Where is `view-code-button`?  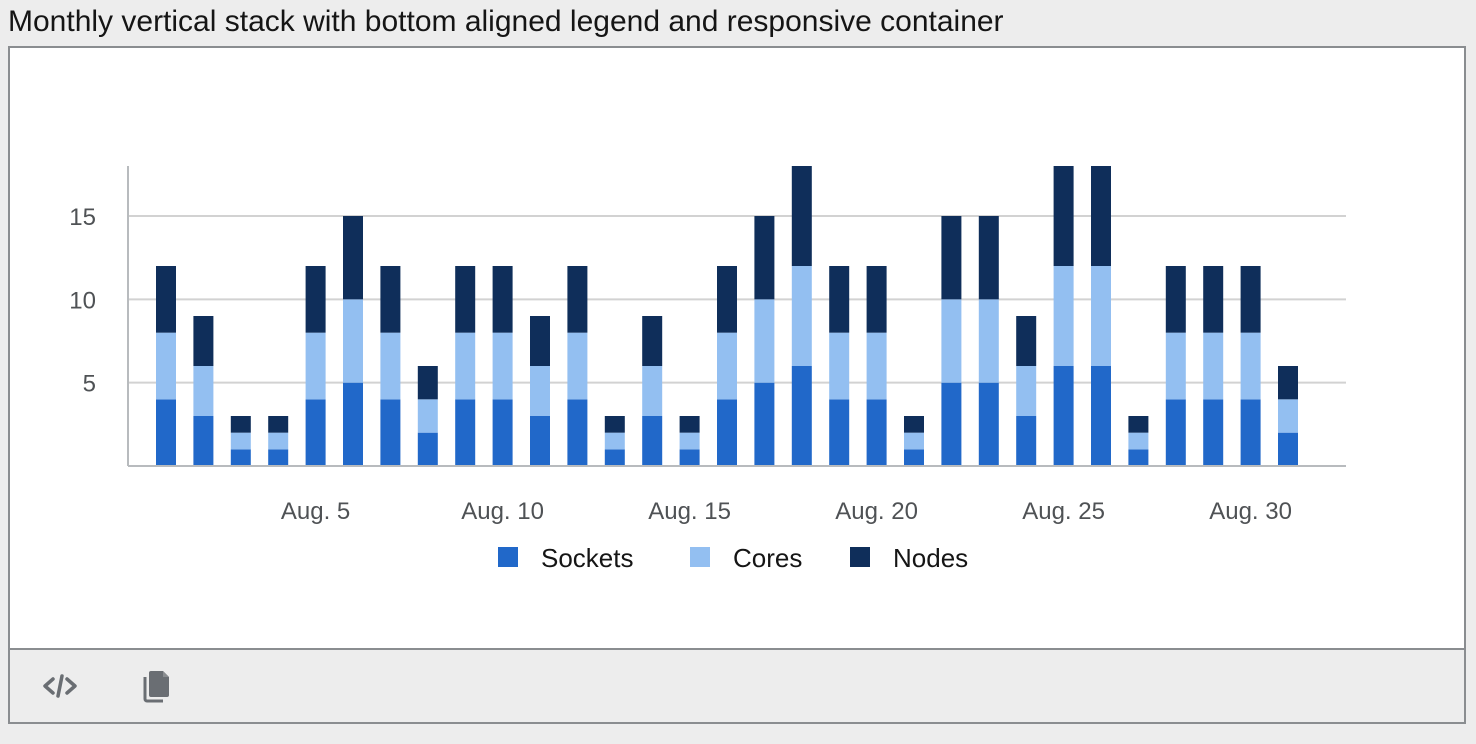 view-code-button is located at coordinates (60, 686).